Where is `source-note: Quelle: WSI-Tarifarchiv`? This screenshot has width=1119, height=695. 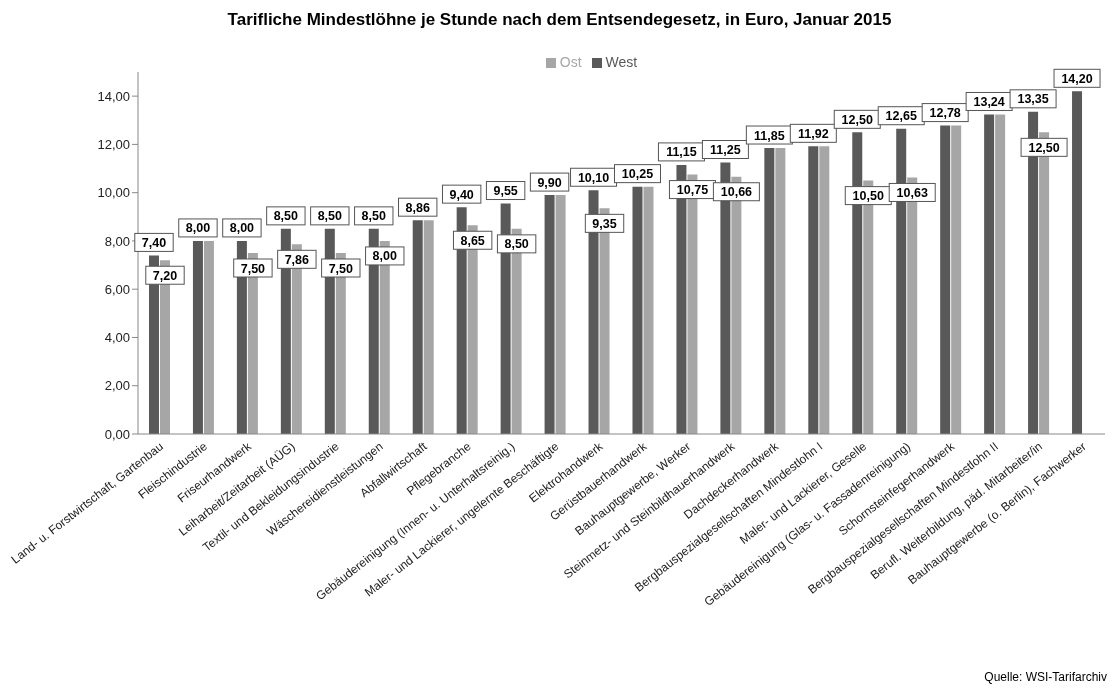
source-note: Quelle: WSI-Tarifarchiv is located at coordinates (1045, 677).